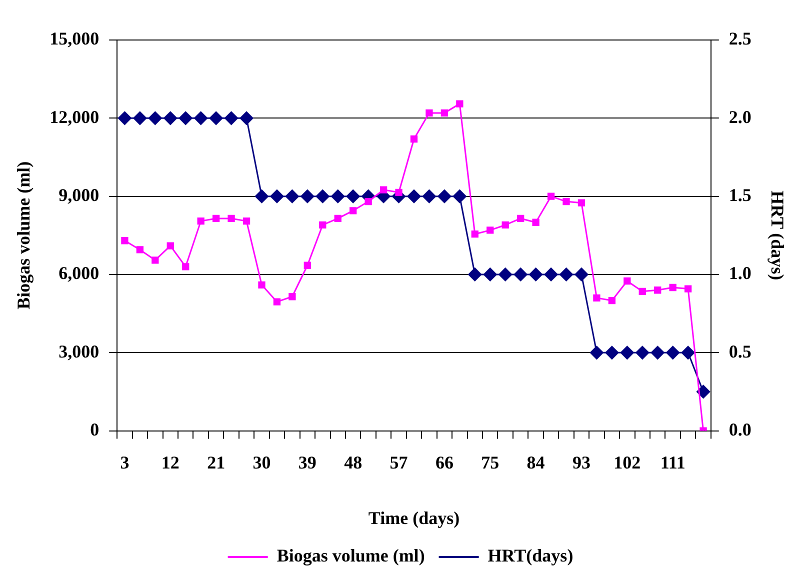  What do you see at coordinates (261, 462) in the screenshot?
I see `x-tick-label: 30` at bounding box center [261, 462].